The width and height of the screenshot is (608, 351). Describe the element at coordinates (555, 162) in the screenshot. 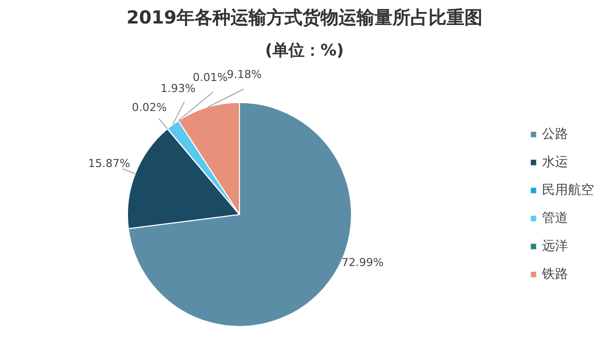

I see `legend-label: 水运` at that location.